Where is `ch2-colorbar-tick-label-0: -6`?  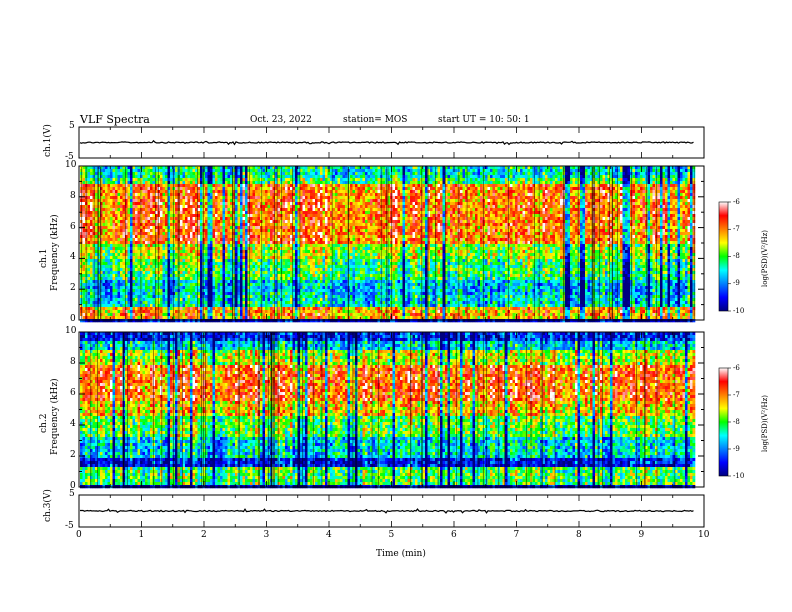
ch2-colorbar-tick-label-0: -6 is located at coordinates (736, 368).